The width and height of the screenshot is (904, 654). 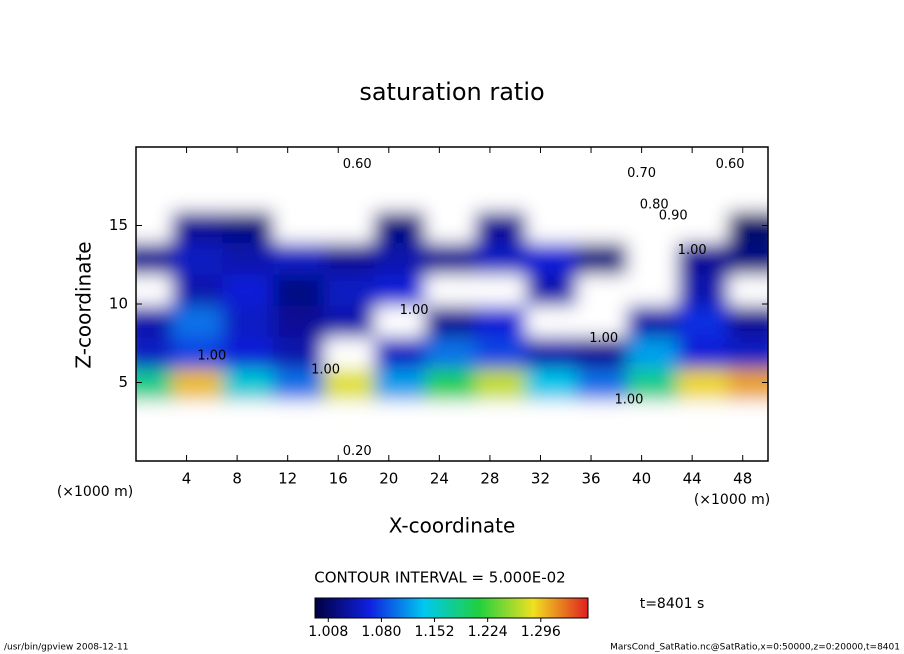 What do you see at coordinates (692, 479) in the screenshot?
I see `x-tick-label: 44` at bounding box center [692, 479].